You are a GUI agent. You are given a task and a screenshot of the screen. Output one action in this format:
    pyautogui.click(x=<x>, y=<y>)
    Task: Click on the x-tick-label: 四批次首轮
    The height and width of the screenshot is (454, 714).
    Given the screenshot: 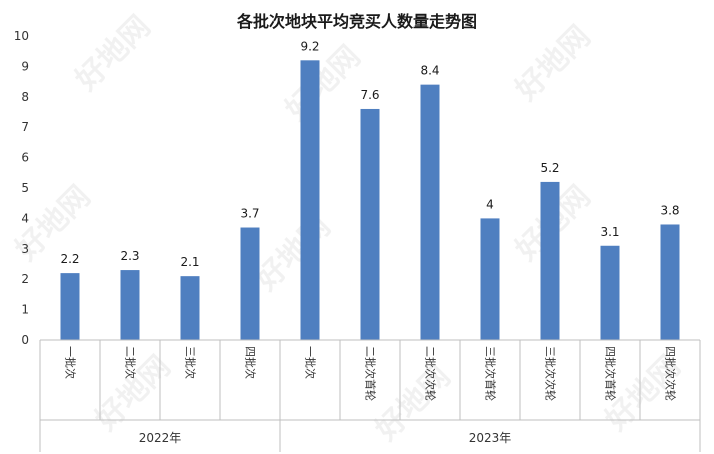 What is the action you would take?
    pyautogui.click(x=611, y=373)
    